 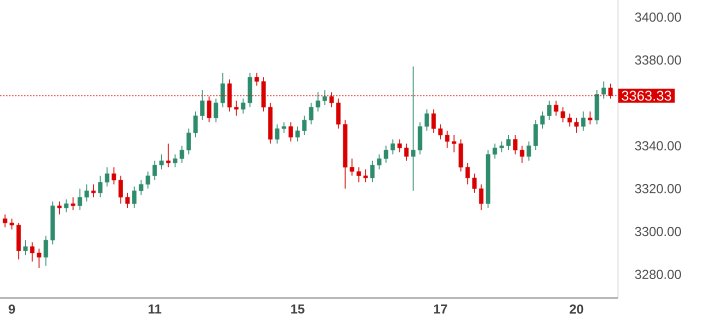 What do you see at coordinates (577, 309) in the screenshot?
I see `x-tick-label: 20` at bounding box center [577, 309].